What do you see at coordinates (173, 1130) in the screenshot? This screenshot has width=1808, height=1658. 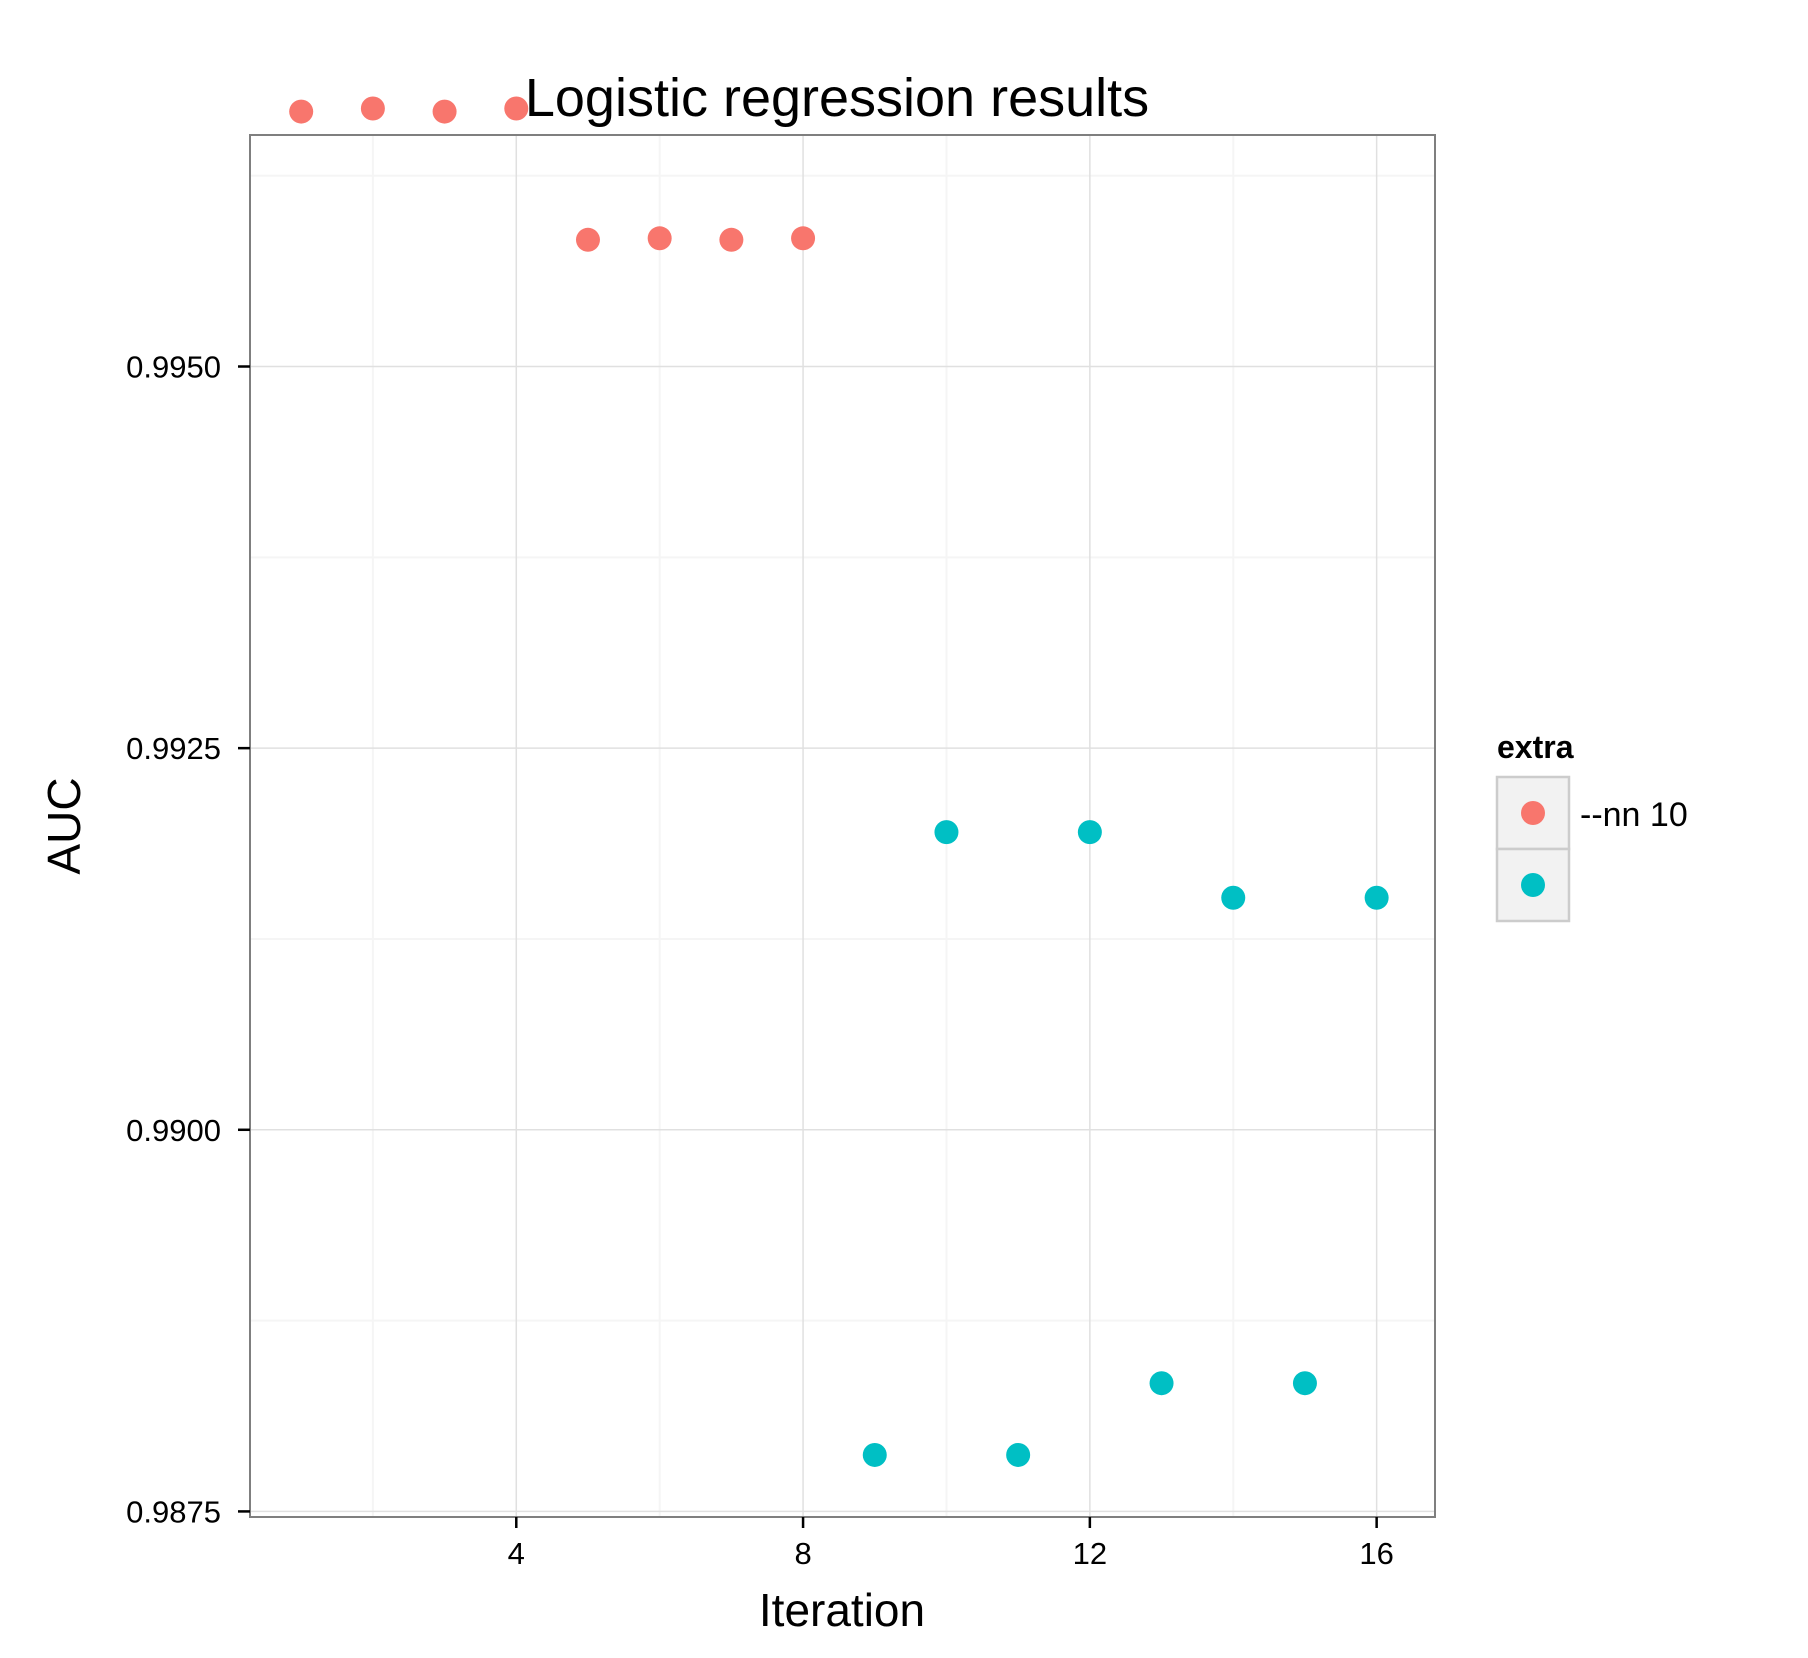 I see `y-tick-label: 0.9900` at bounding box center [173, 1130].